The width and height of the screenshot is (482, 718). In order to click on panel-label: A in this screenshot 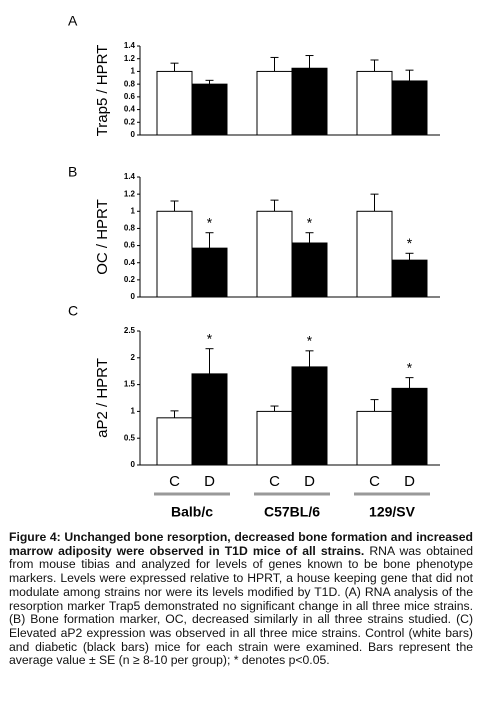, I will do `click(73, 21)`.